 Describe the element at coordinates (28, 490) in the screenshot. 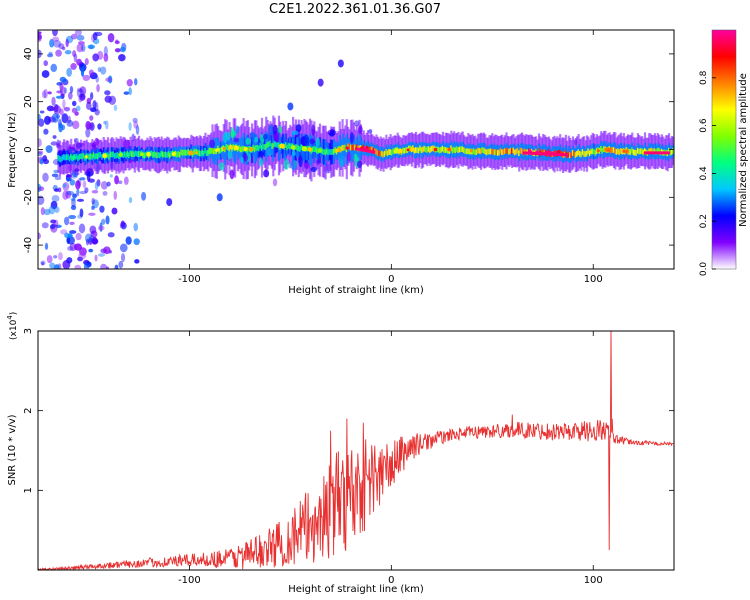

I see `snr-y-tick-label: 1` at that location.